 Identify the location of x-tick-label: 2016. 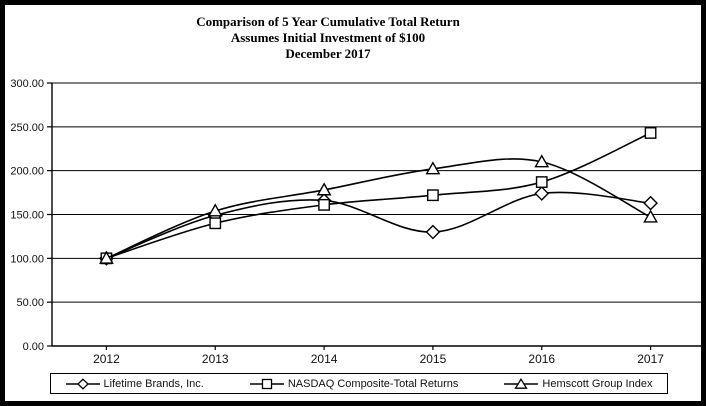
(541, 359).